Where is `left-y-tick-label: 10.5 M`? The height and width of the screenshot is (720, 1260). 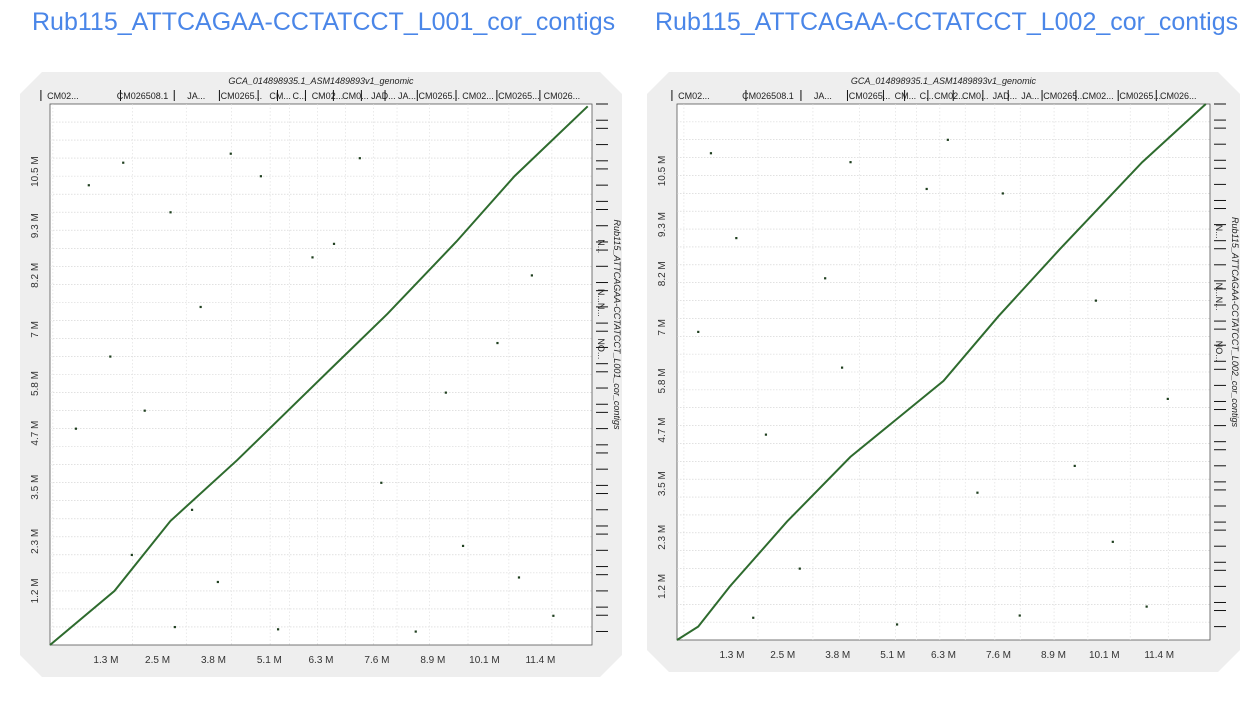 left-y-tick-label: 10.5 M is located at coordinates (35, 171).